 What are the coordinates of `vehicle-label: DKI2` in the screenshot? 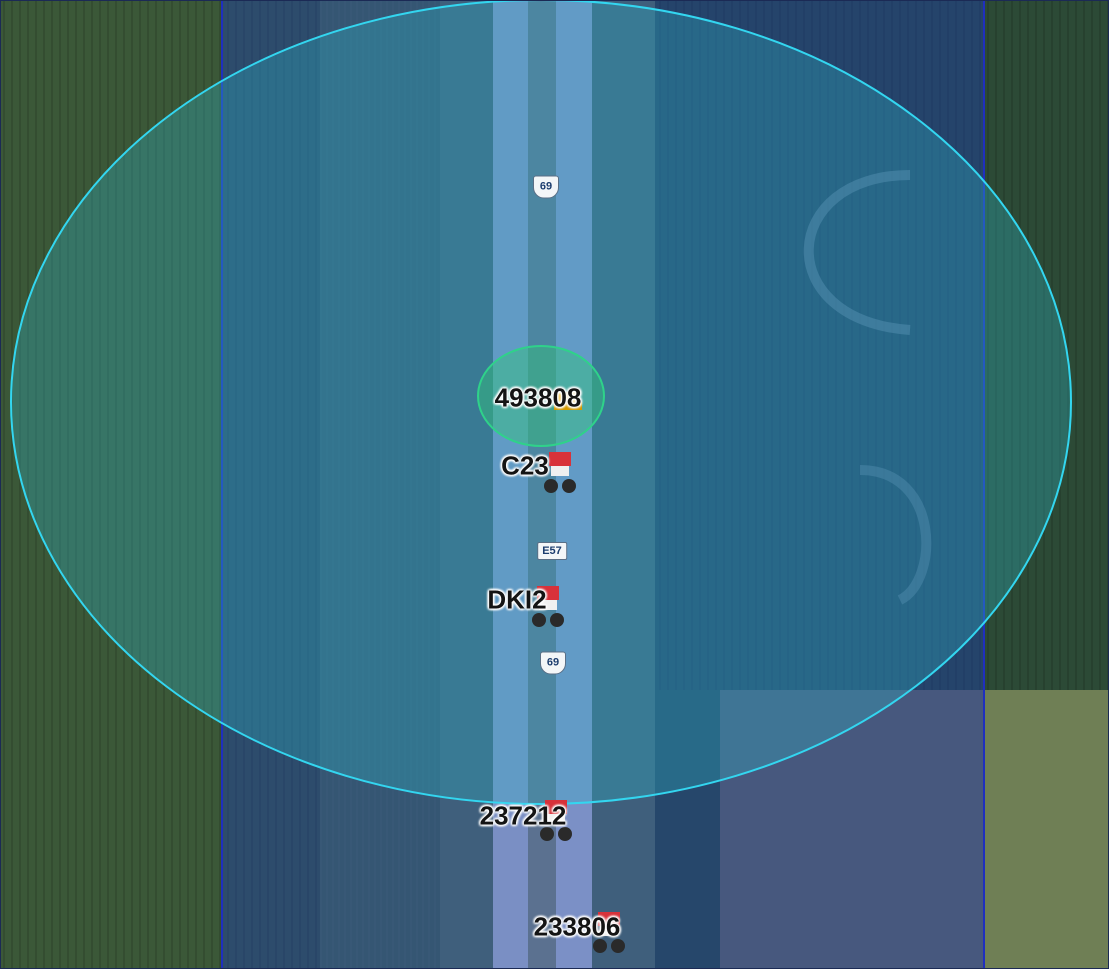 It's located at (517, 599).